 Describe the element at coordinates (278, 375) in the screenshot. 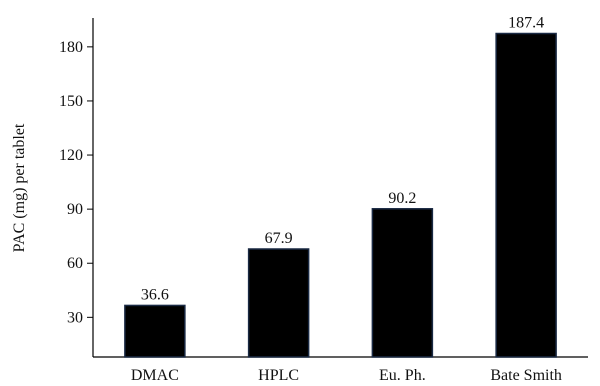

I see `x-category-label: HPLC` at that location.